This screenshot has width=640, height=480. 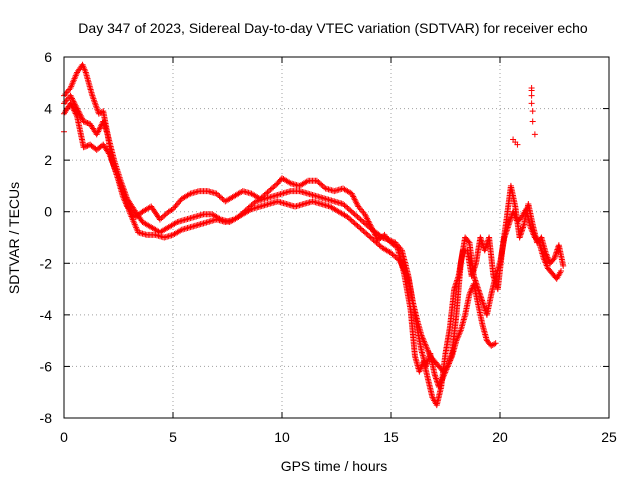 What do you see at coordinates (14, 238) in the screenshot?
I see `y-axis-label: SDTVAR / TECUs` at bounding box center [14, 238].